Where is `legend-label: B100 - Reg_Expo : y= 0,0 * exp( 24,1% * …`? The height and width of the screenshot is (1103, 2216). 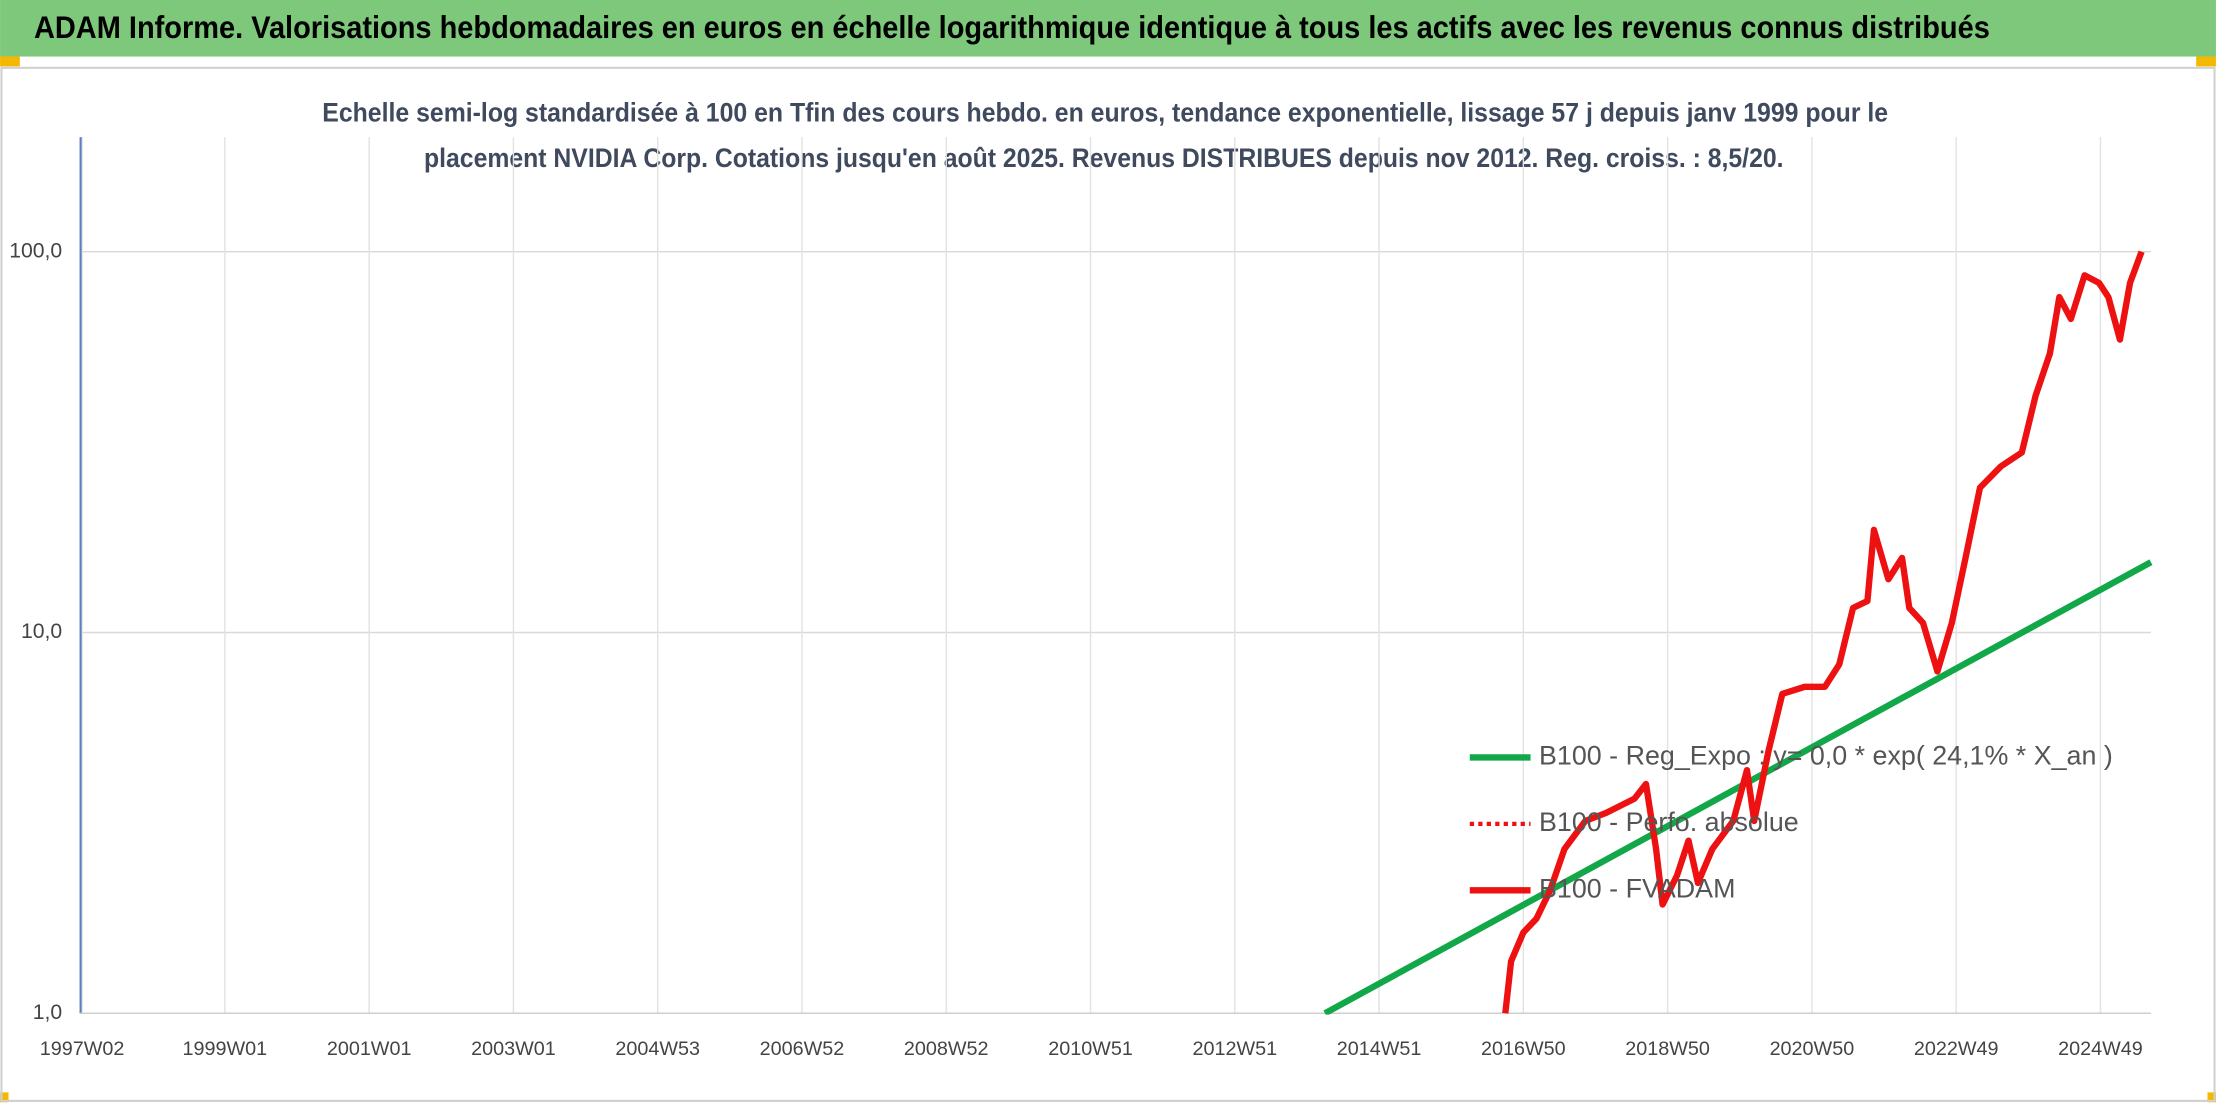
legend-label: B100 - Reg_Expo : y= 0,0 * exp( 24,1% * … is located at coordinates (1826, 756).